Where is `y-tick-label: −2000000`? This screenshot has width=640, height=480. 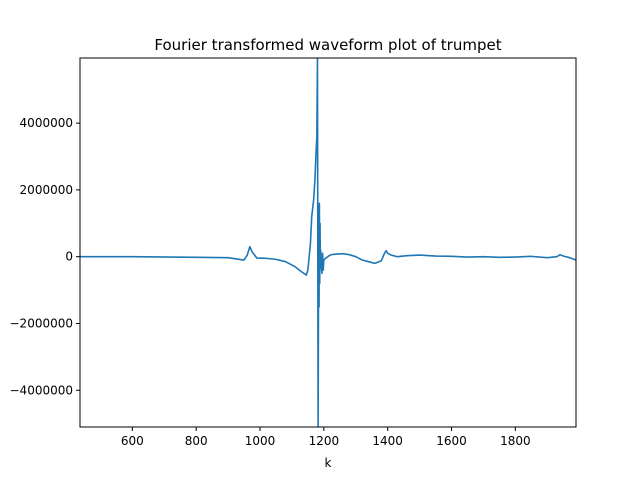
y-tick-label: −2000000 is located at coordinates (42, 323).